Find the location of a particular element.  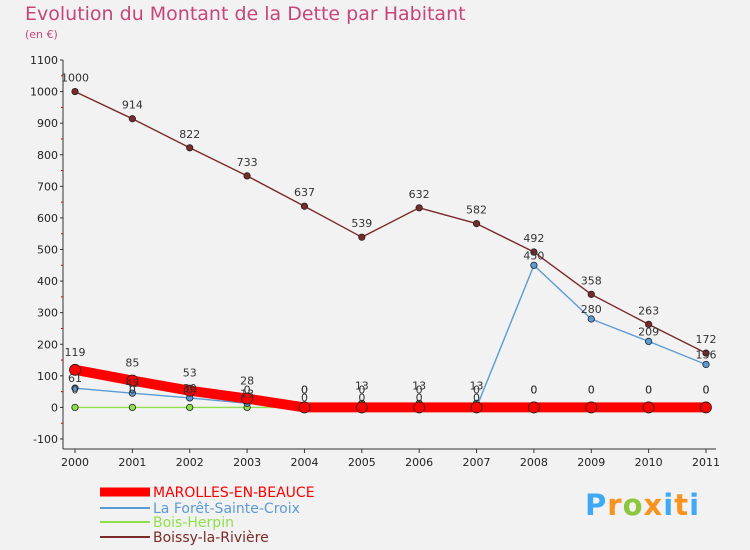

data-label: 136 is located at coordinates (706, 354).